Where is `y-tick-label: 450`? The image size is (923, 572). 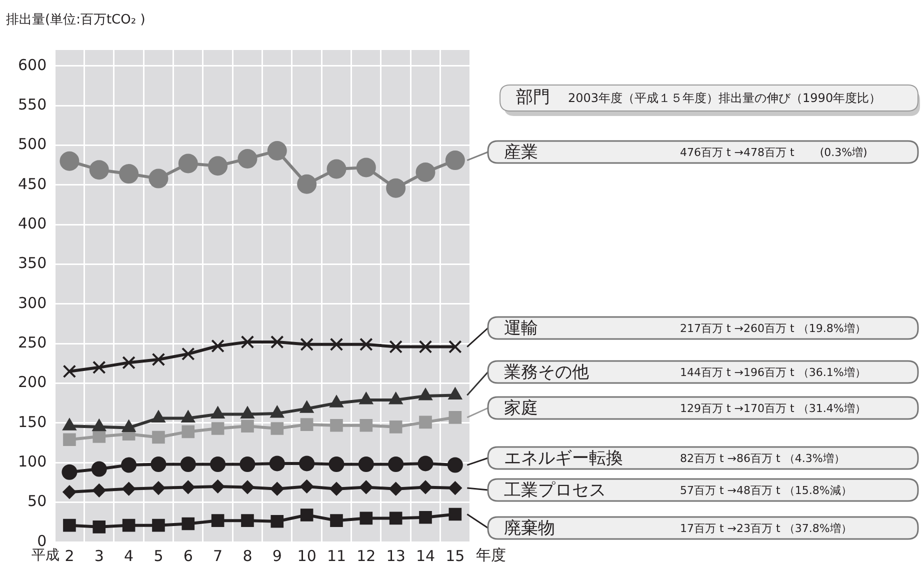
y-tick-label: 450 is located at coordinates (32, 183).